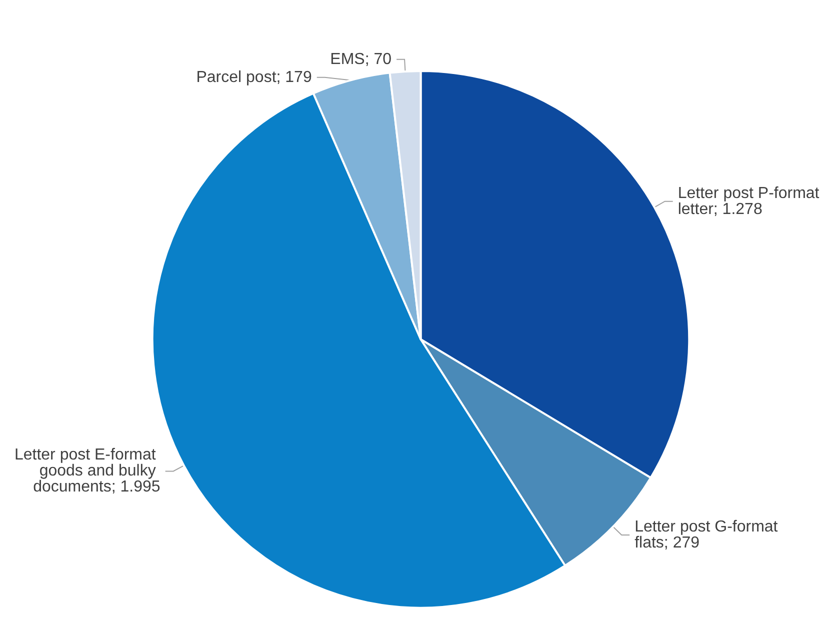 The height and width of the screenshot is (617, 825). Describe the element at coordinates (751, 201) in the screenshot. I see `slice-label: Letter post P-format letter; 1.278` at that location.